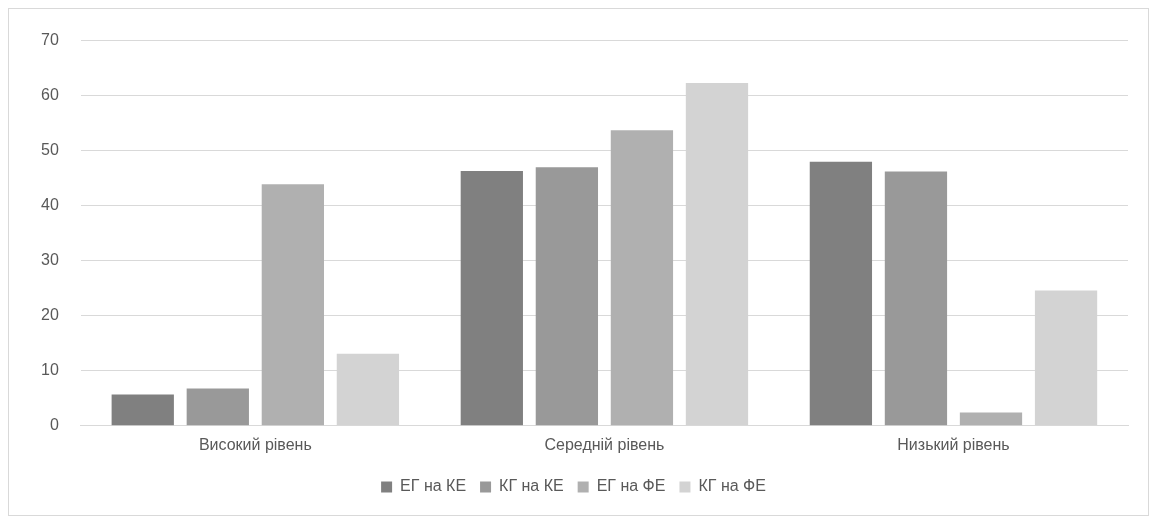  Describe the element at coordinates (50, 205) in the screenshot. I see `y-tick-label: 40` at that location.